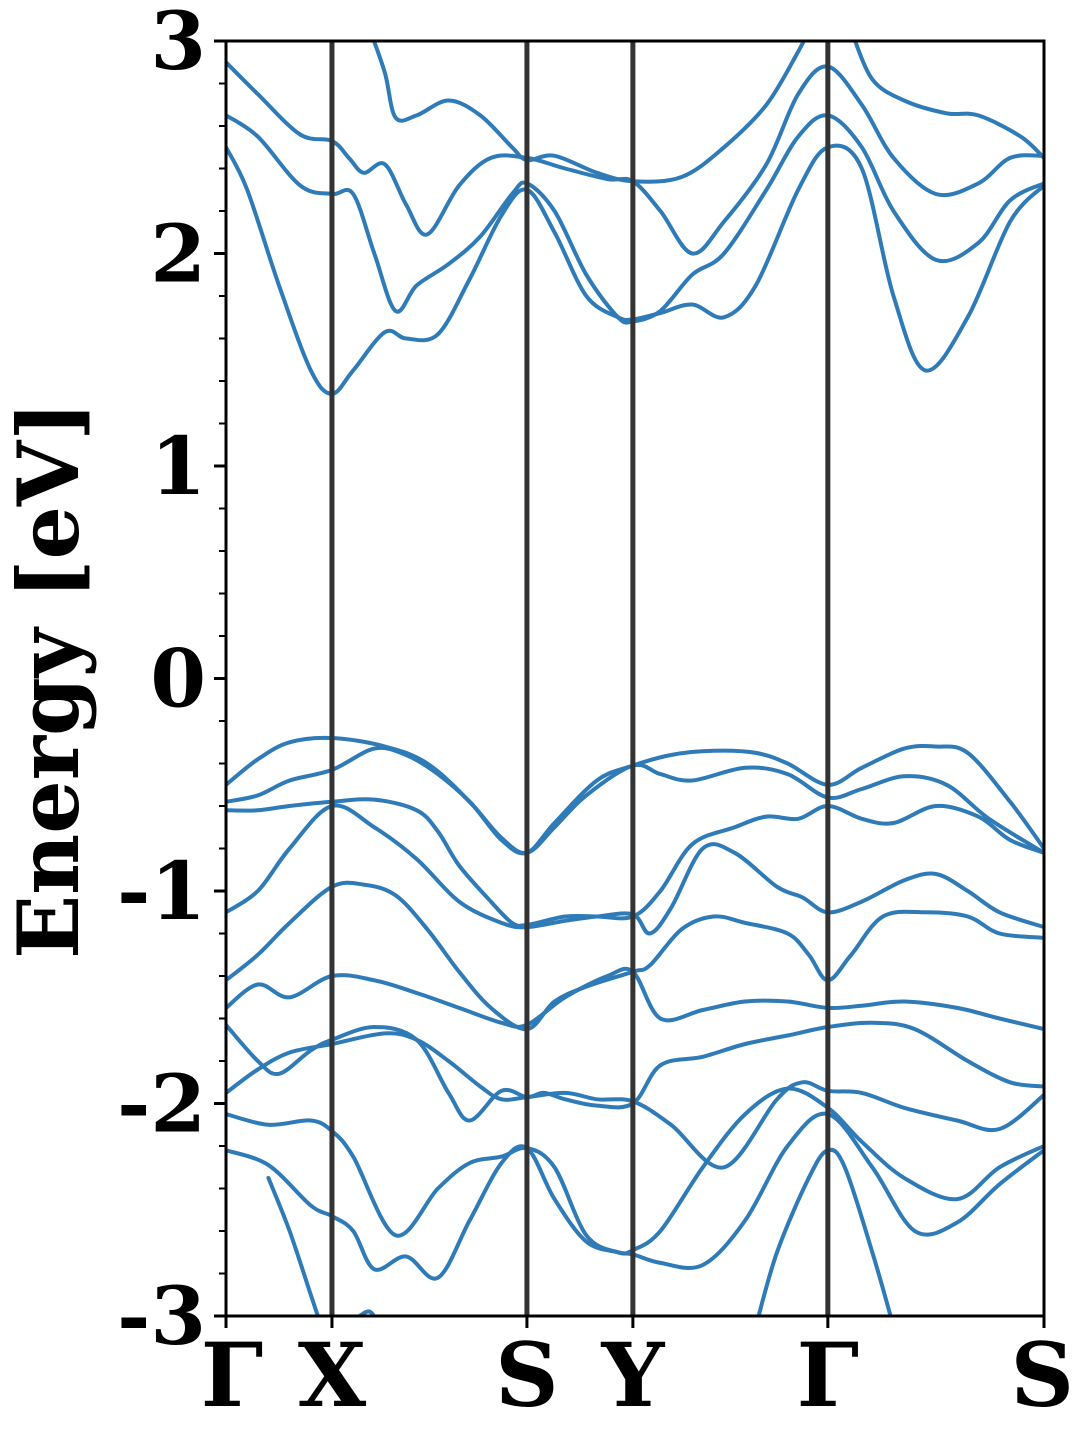  I want to click on y-tick-label: -1, so click(161, 891).